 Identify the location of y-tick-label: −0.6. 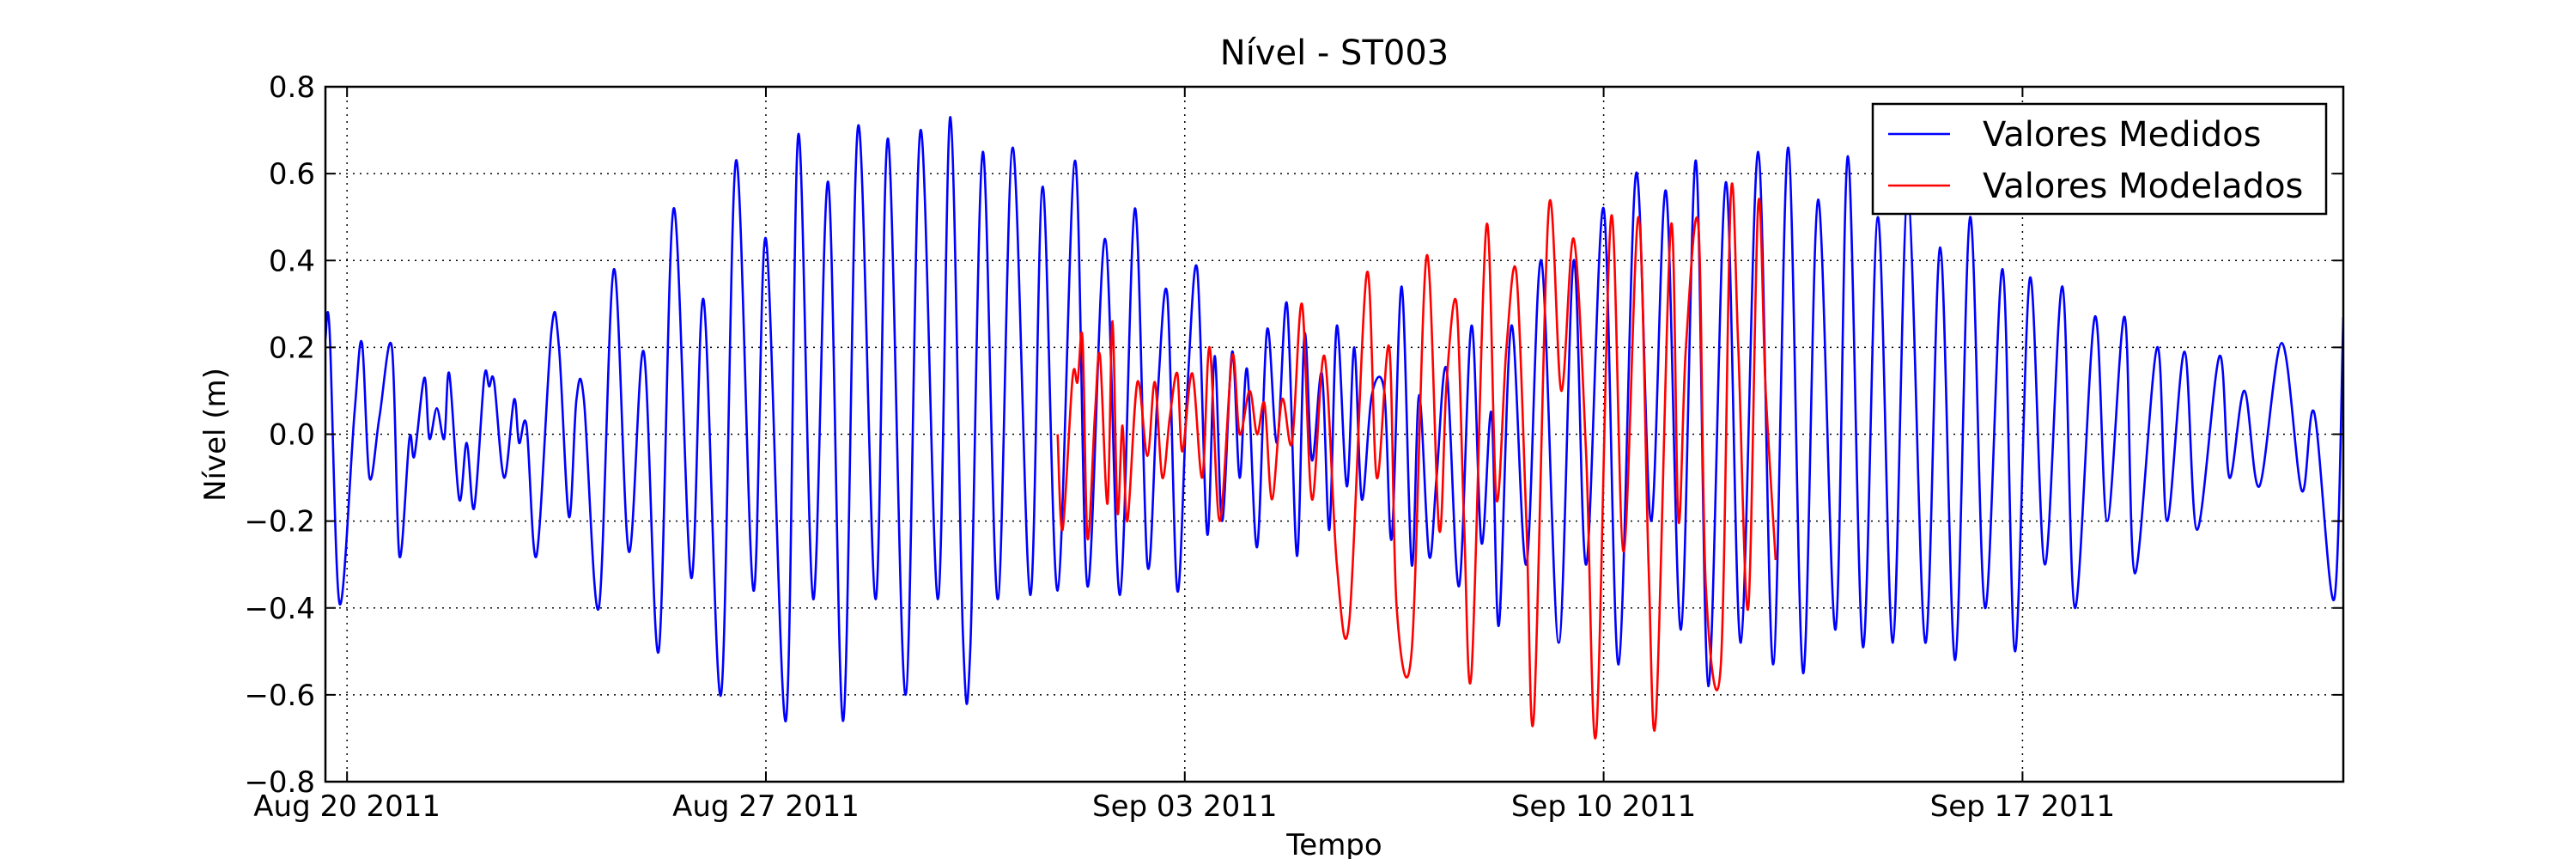
(280, 696).